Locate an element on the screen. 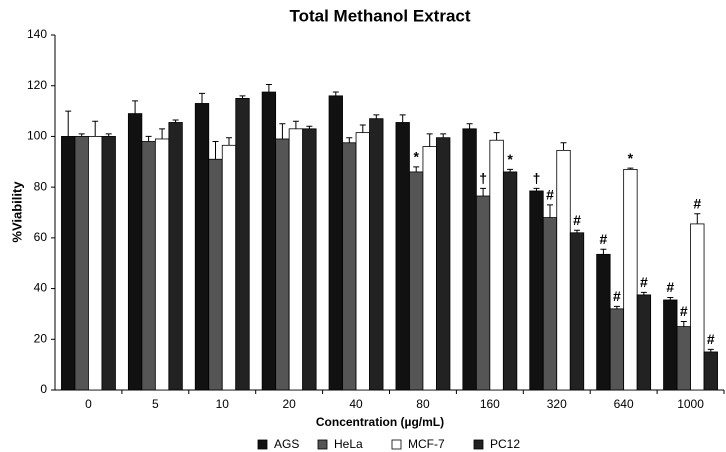  y-axis-title: %Viability is located at coordinates (16, 212).